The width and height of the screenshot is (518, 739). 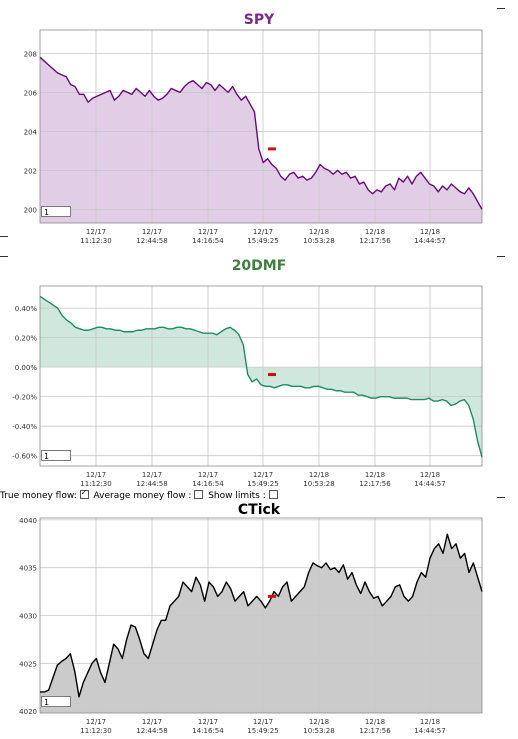 I want to click on dmf-x-tick-time: 14:16:54, so click(x=208, y=484).